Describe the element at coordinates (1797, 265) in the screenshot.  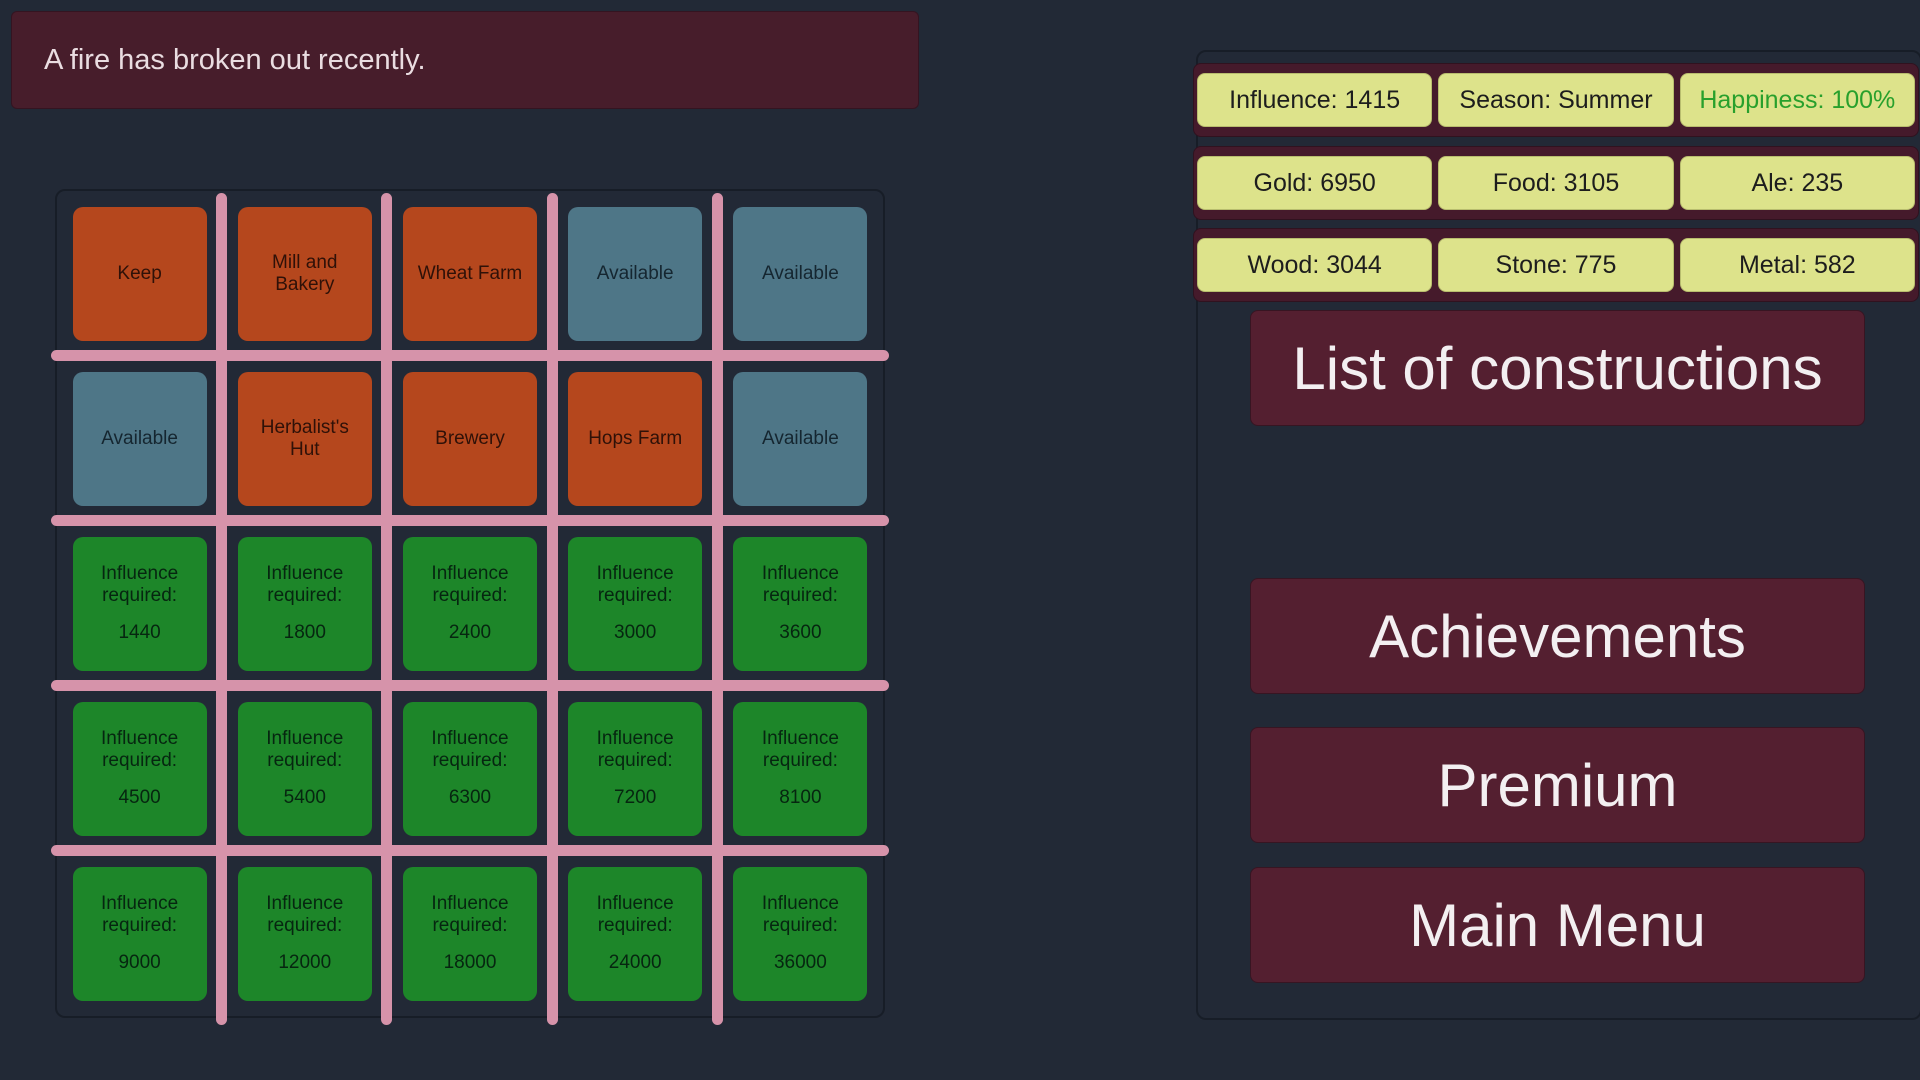
I see `metal-badge: Metal: 582` at that location.